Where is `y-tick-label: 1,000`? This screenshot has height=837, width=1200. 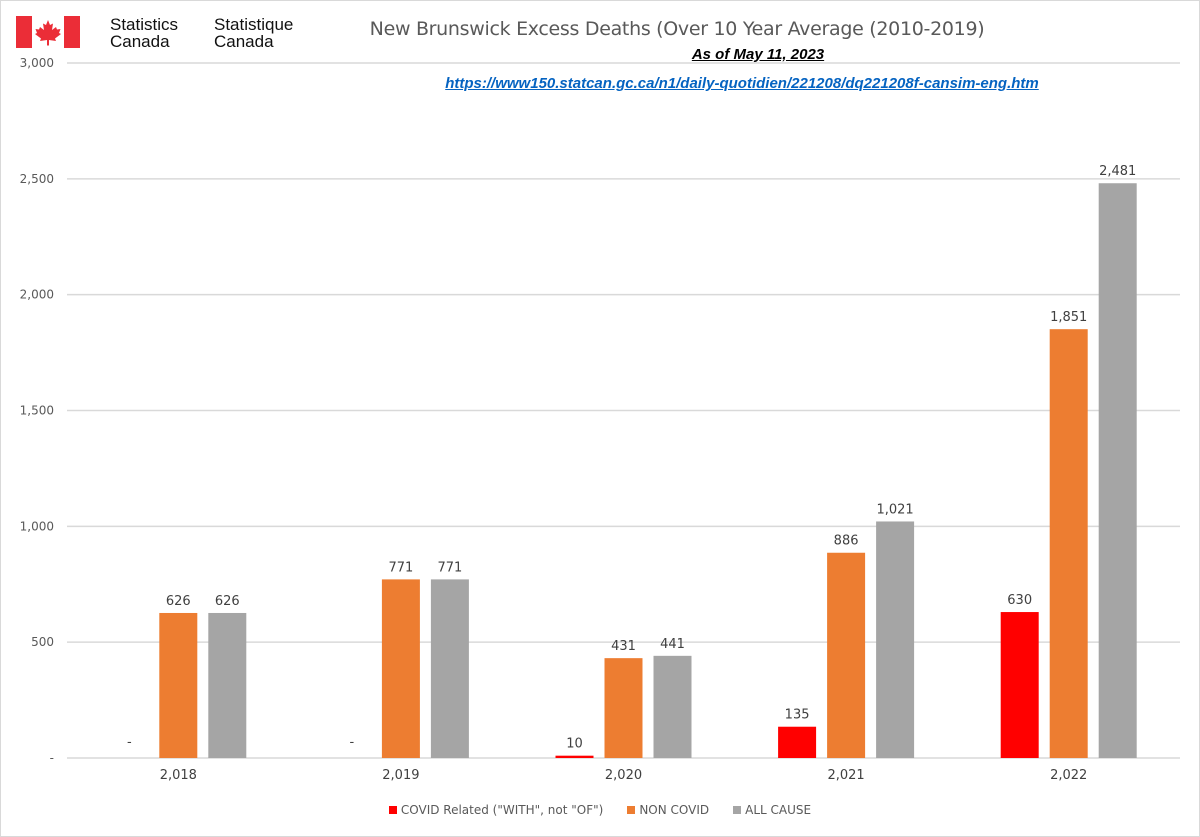
y-tick-label: 1,000 is located at coordinates (37, 526).